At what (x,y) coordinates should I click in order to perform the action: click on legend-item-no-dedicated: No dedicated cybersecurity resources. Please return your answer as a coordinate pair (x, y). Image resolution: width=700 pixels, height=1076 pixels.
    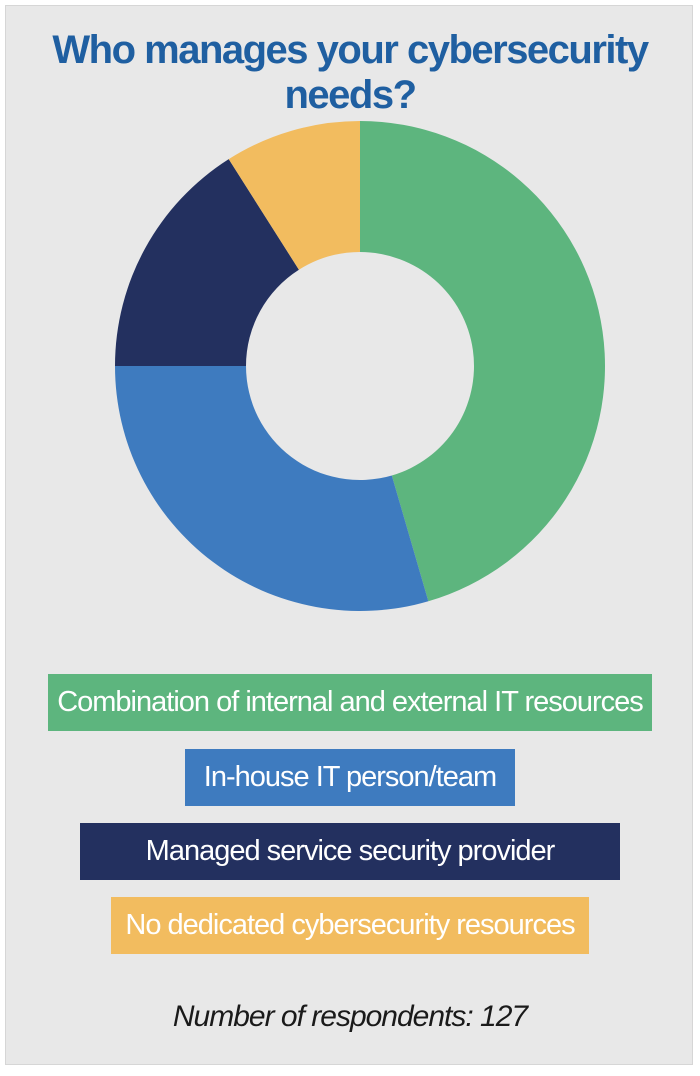
    Looking at the image, I should click on (350, 925).